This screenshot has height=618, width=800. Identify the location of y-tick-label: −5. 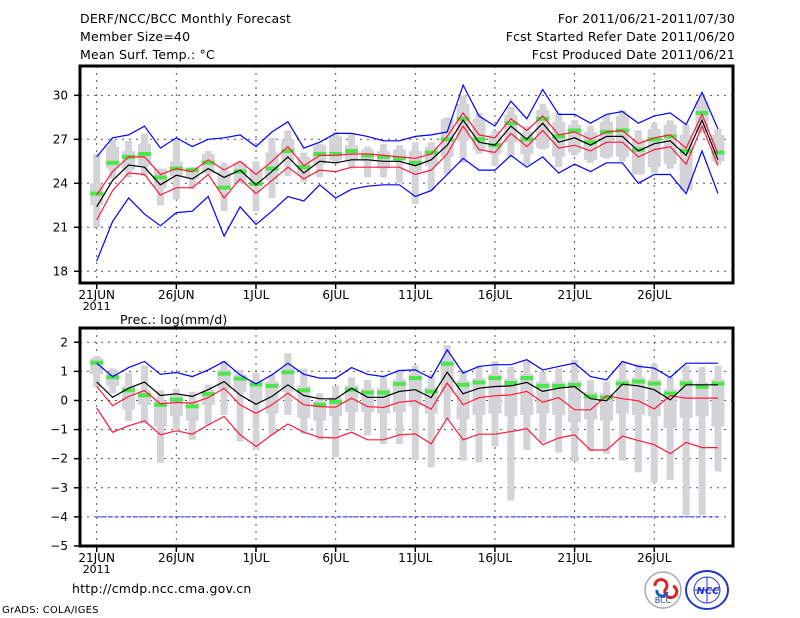
(59, 546).